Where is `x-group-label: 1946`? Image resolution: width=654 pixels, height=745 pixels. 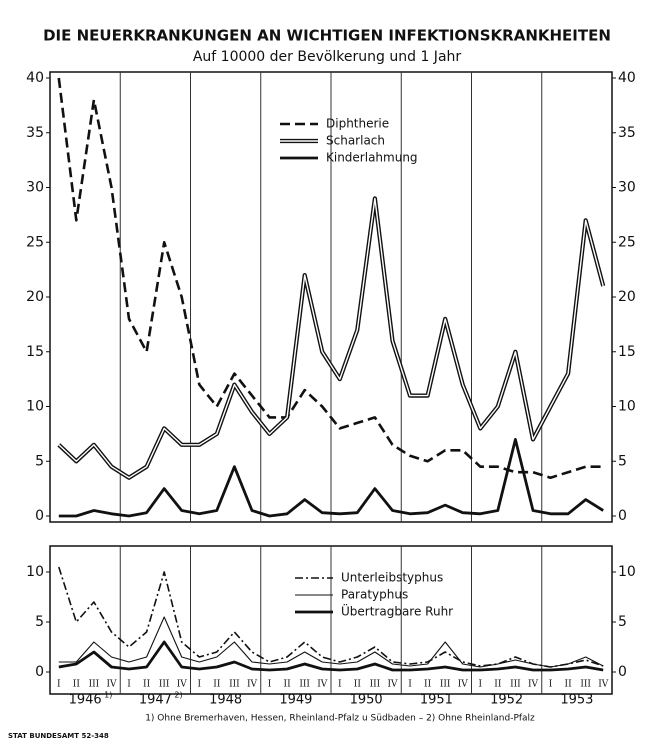 x-group-label: 1946 is located at coordinates (85, 700).